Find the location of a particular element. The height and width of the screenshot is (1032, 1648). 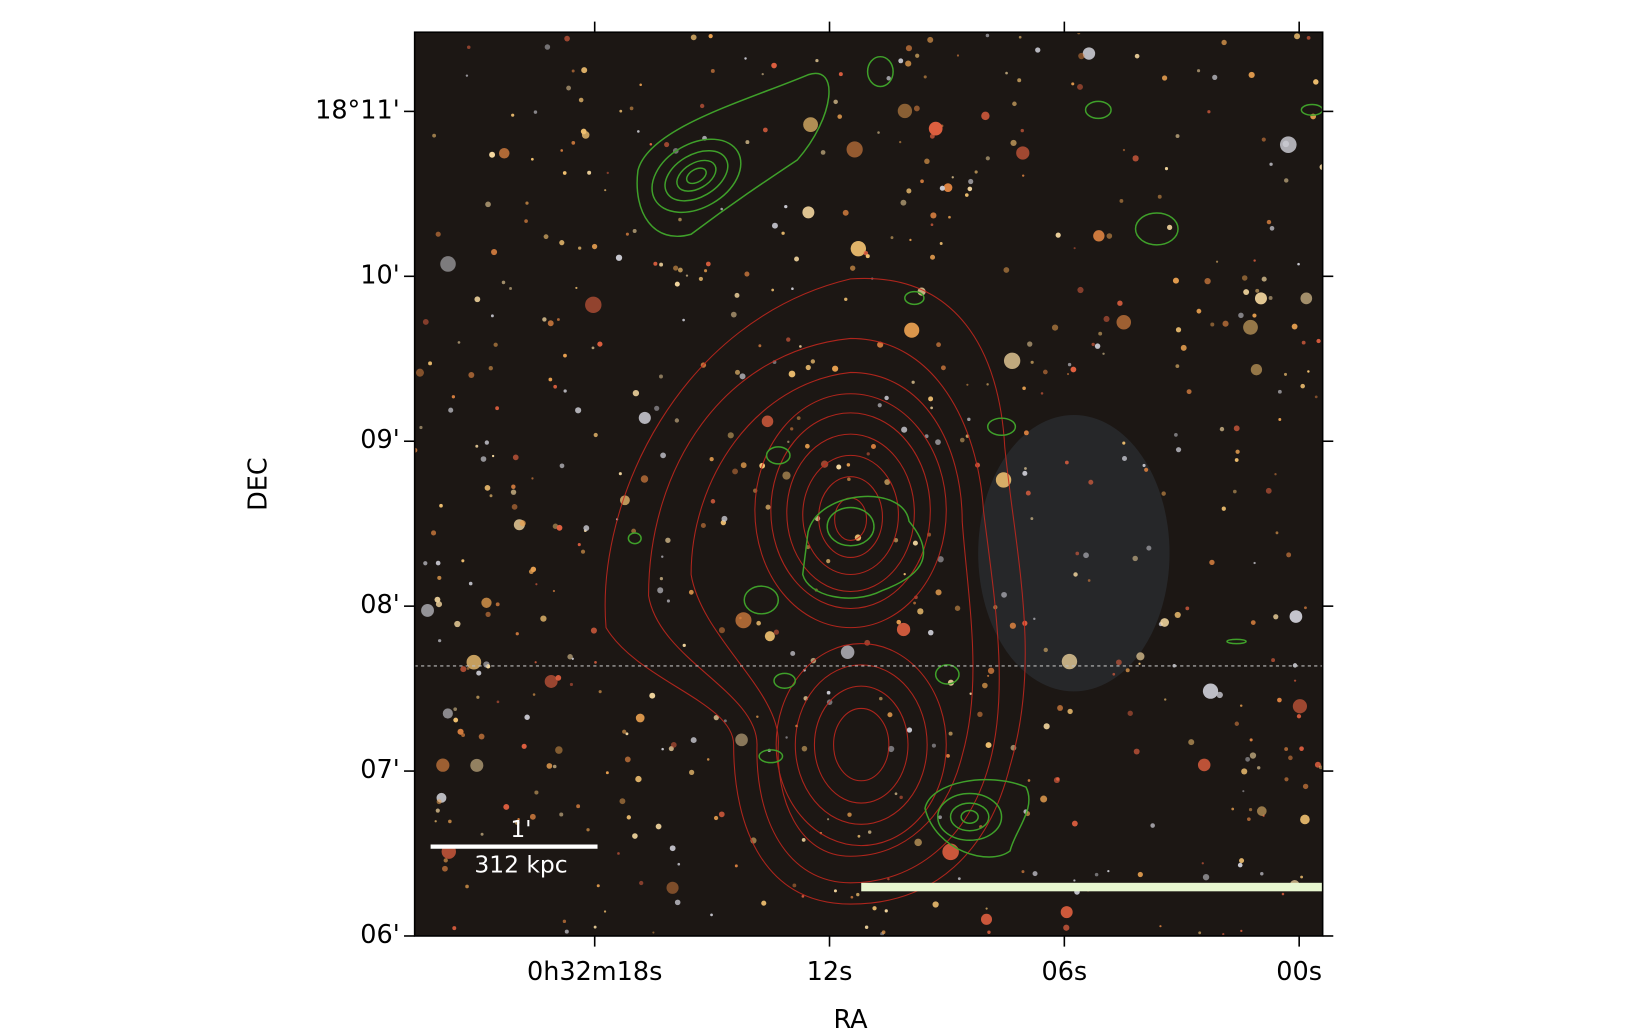

y-tick-label: 10' is located at coordinates (379, 275).